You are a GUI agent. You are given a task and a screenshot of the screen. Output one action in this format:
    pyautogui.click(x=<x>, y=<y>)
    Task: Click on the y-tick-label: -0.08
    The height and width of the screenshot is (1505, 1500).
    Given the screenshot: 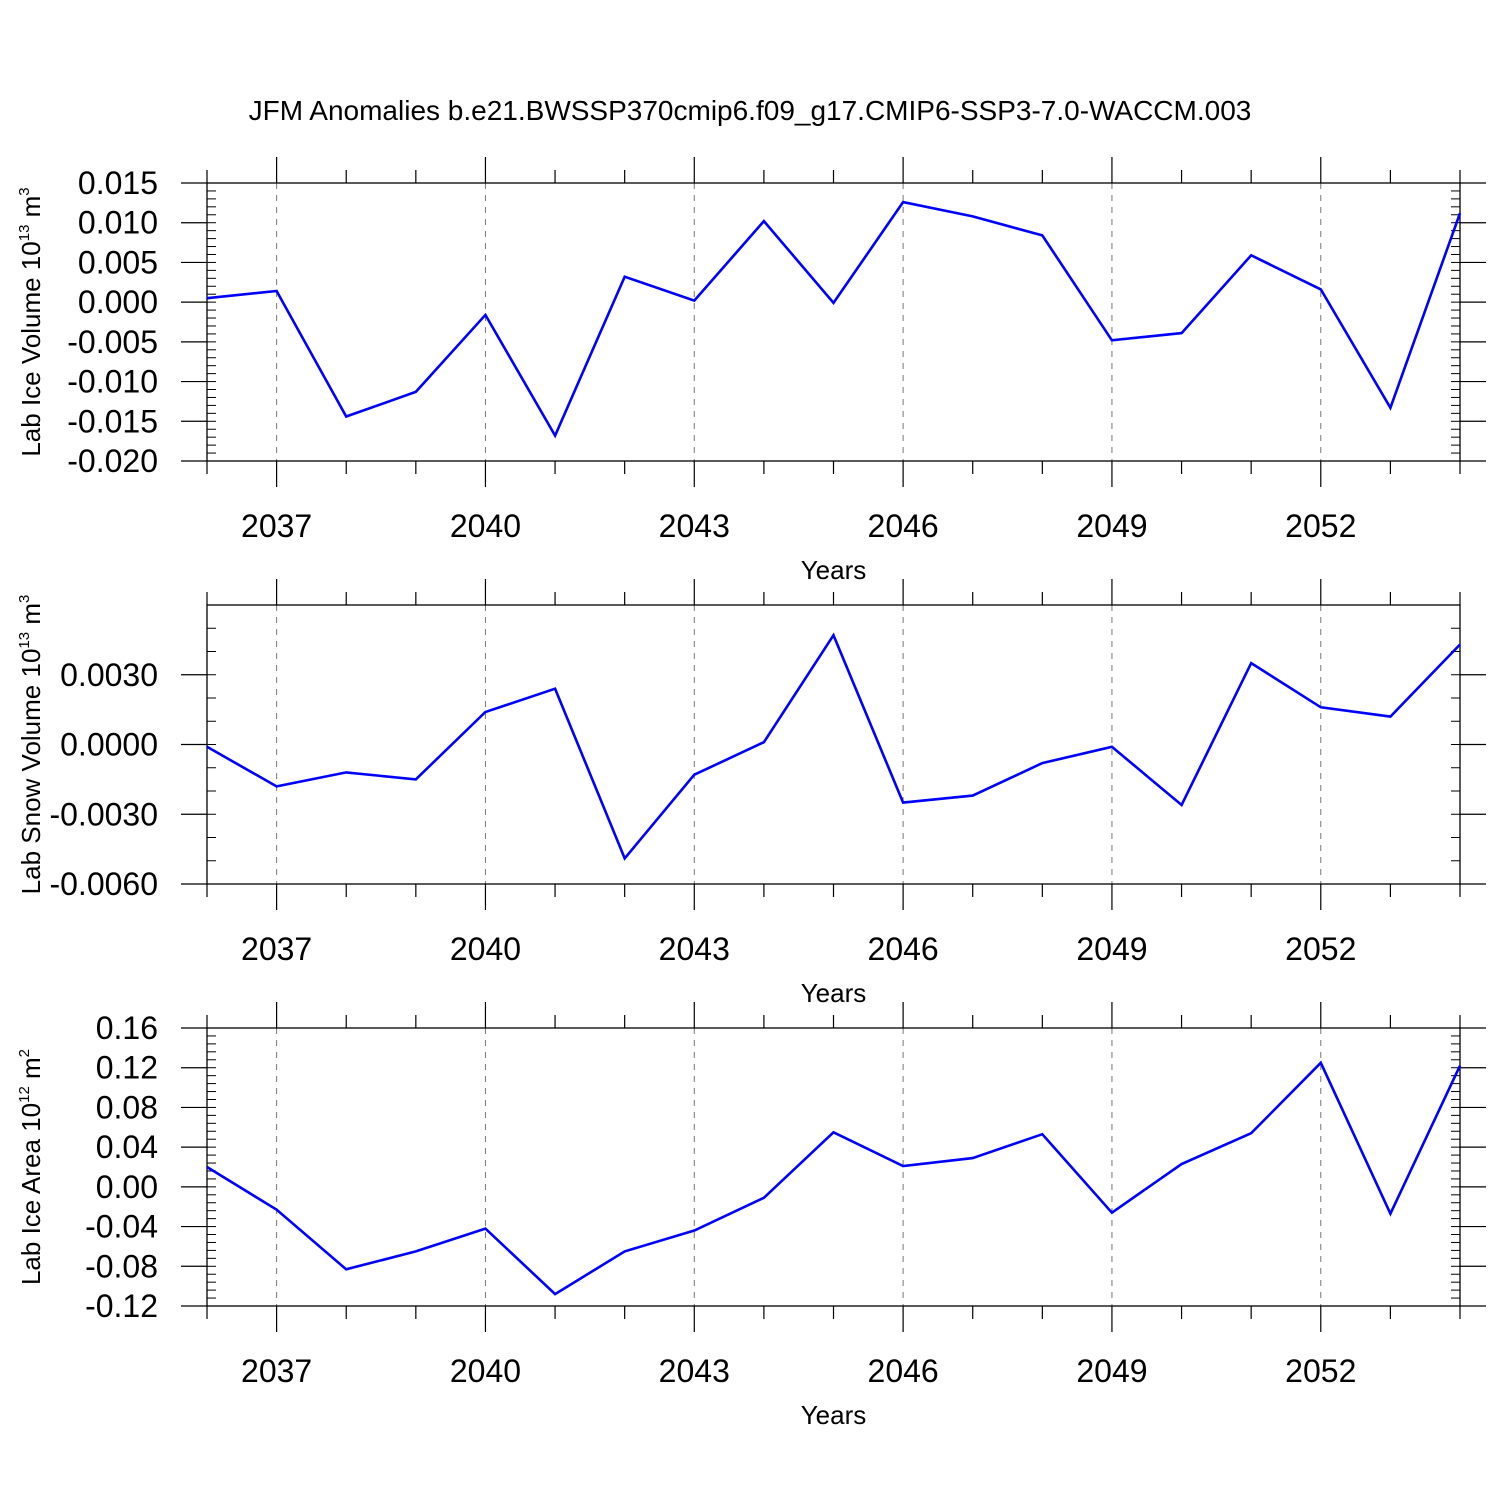 What is the action you would take?
    pyautogui.click(x=121, y=1266)
    